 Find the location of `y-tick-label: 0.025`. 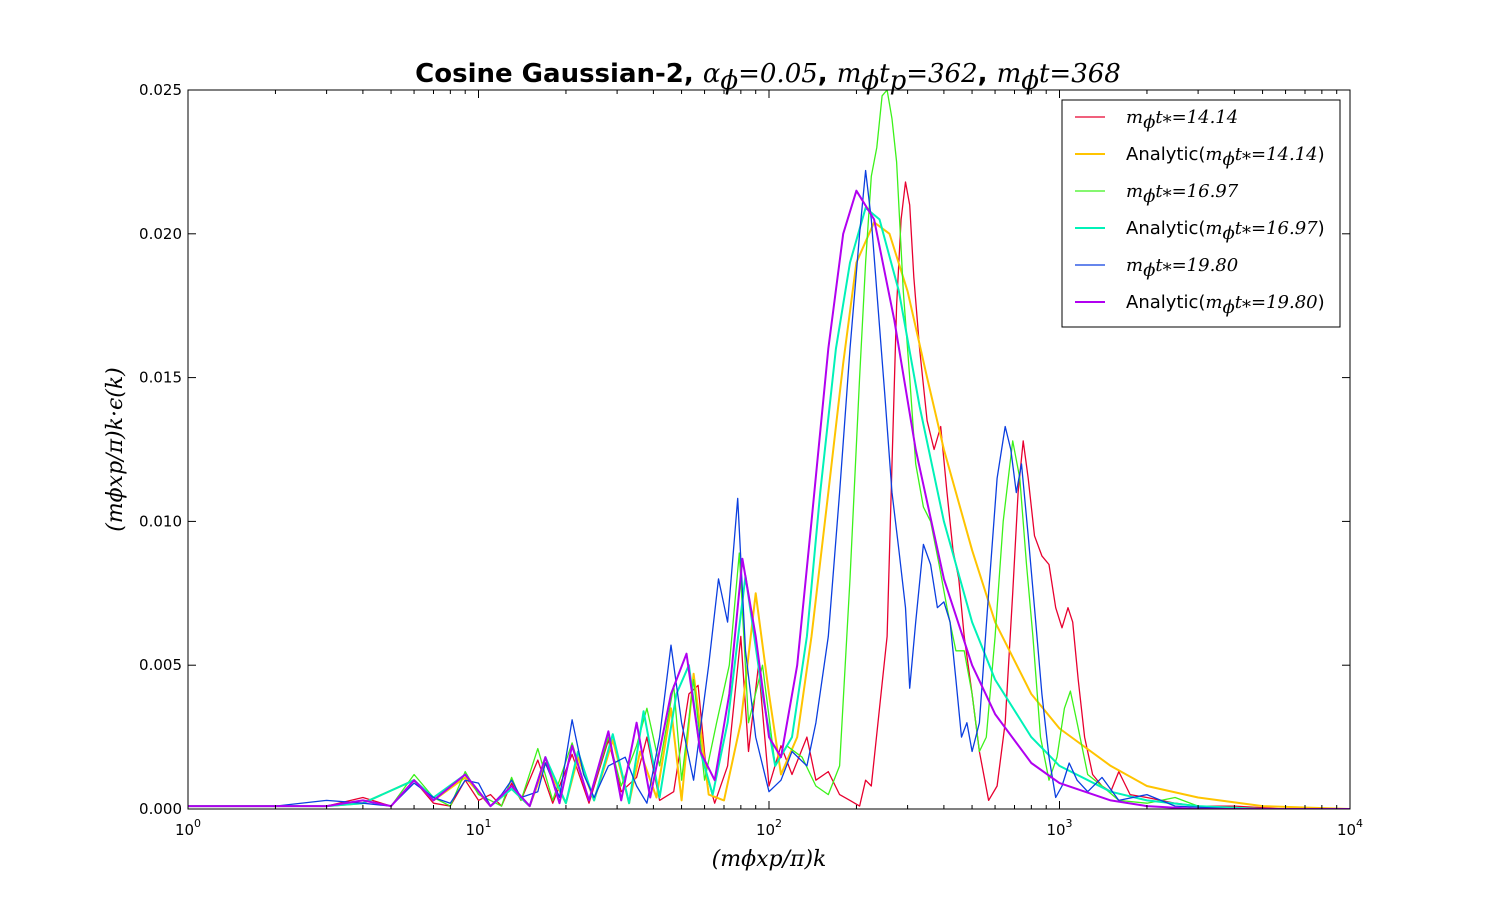

y-tick-label: 0.025 is located at coordinates (160, 90).